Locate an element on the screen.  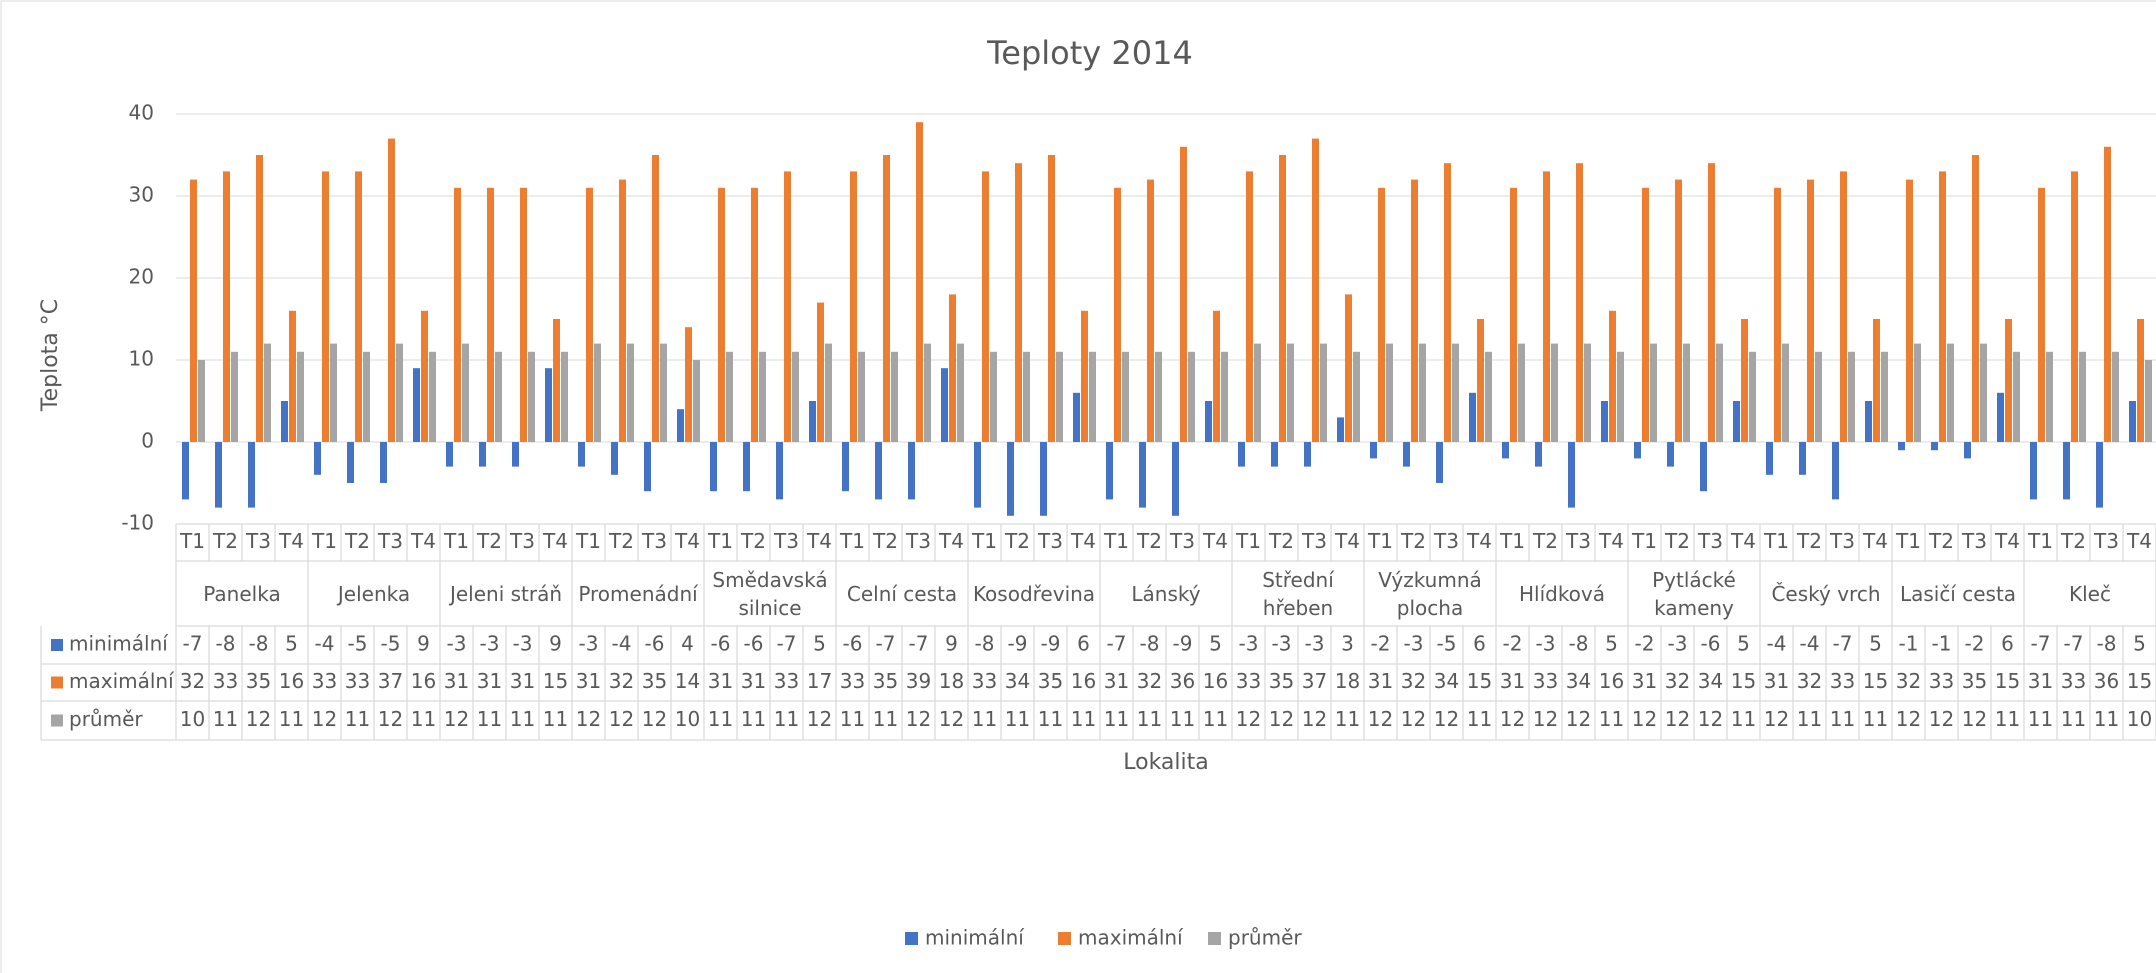
group-cell: Smědavská silnice is located at coordinates (769, 594).